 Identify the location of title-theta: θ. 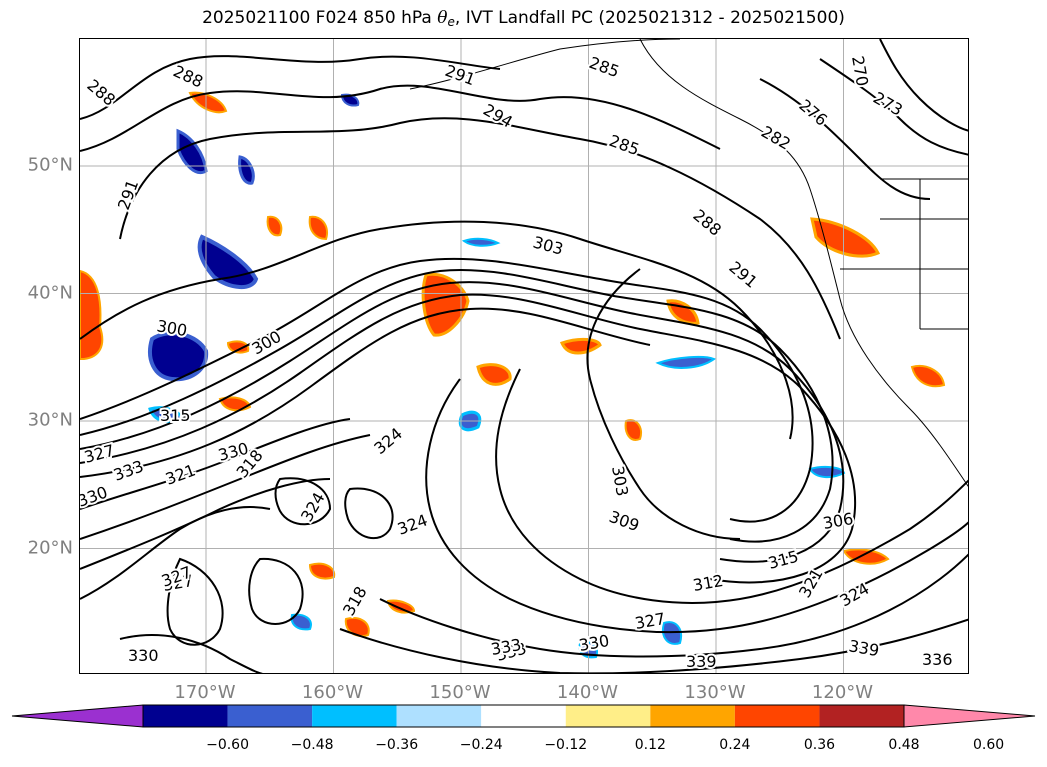
(442, 18).